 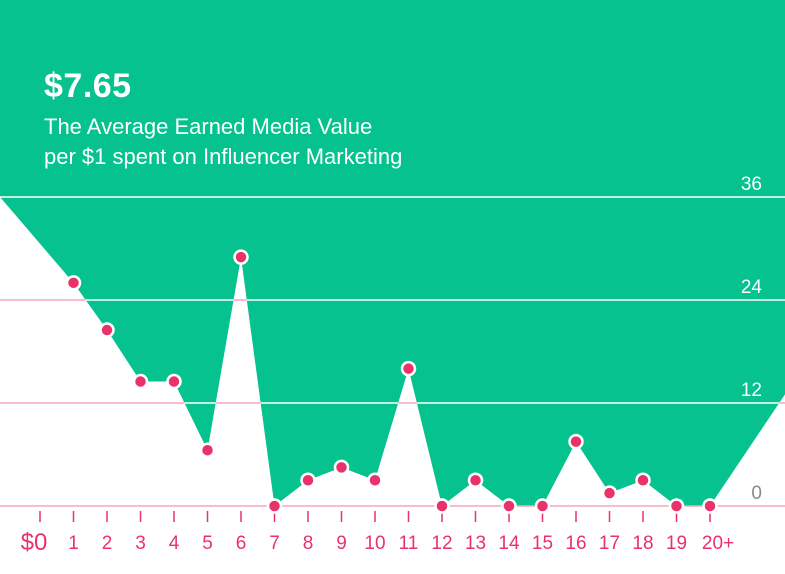 What do you see at coordinates (718, 543) in the screenshot?
I see `x-label-20: 20+` at bounding box center [718, 543].